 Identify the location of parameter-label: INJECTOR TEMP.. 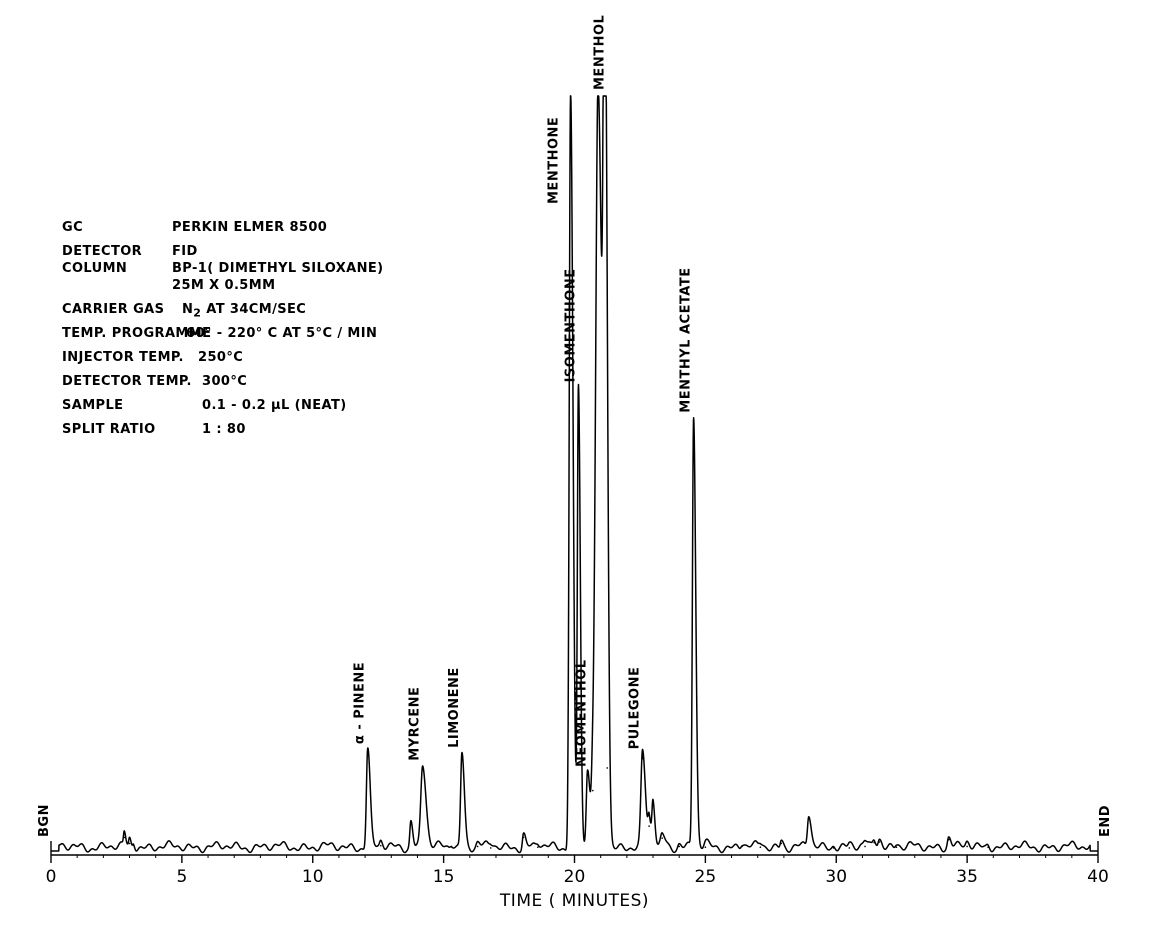
(123, 357).